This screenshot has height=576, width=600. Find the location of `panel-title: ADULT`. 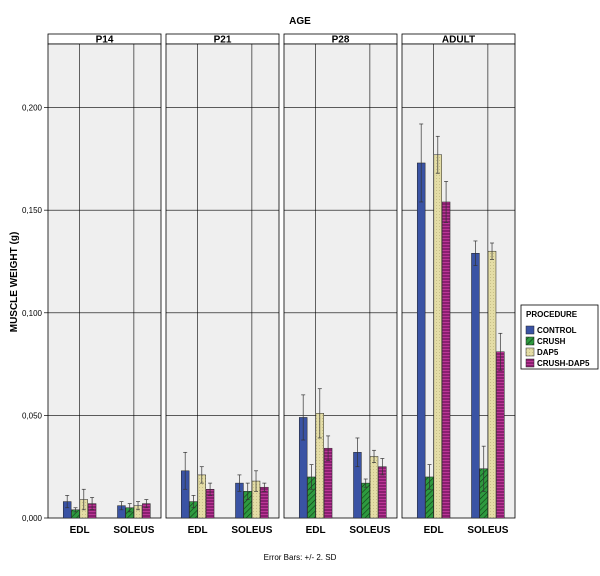

panel-title: ADULT is located at coordinates (458, 40).